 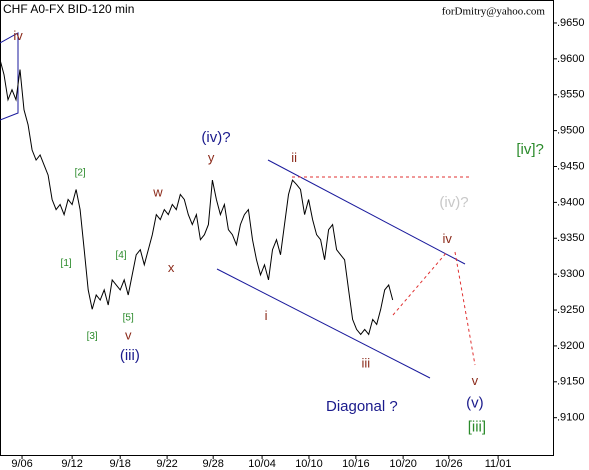 What do you see at coordinates (477, 427) in the screenshot?
I see `wave-label: [iii]` at bounding box center [477, 427].